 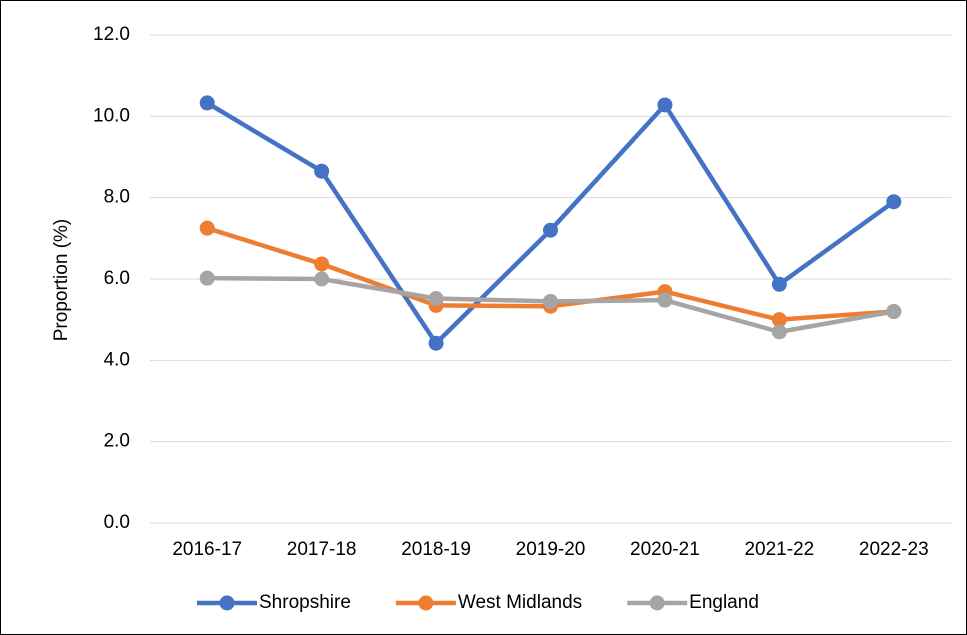 I want to click on y-tick-label: 12.0, so click(x=111, y=34).